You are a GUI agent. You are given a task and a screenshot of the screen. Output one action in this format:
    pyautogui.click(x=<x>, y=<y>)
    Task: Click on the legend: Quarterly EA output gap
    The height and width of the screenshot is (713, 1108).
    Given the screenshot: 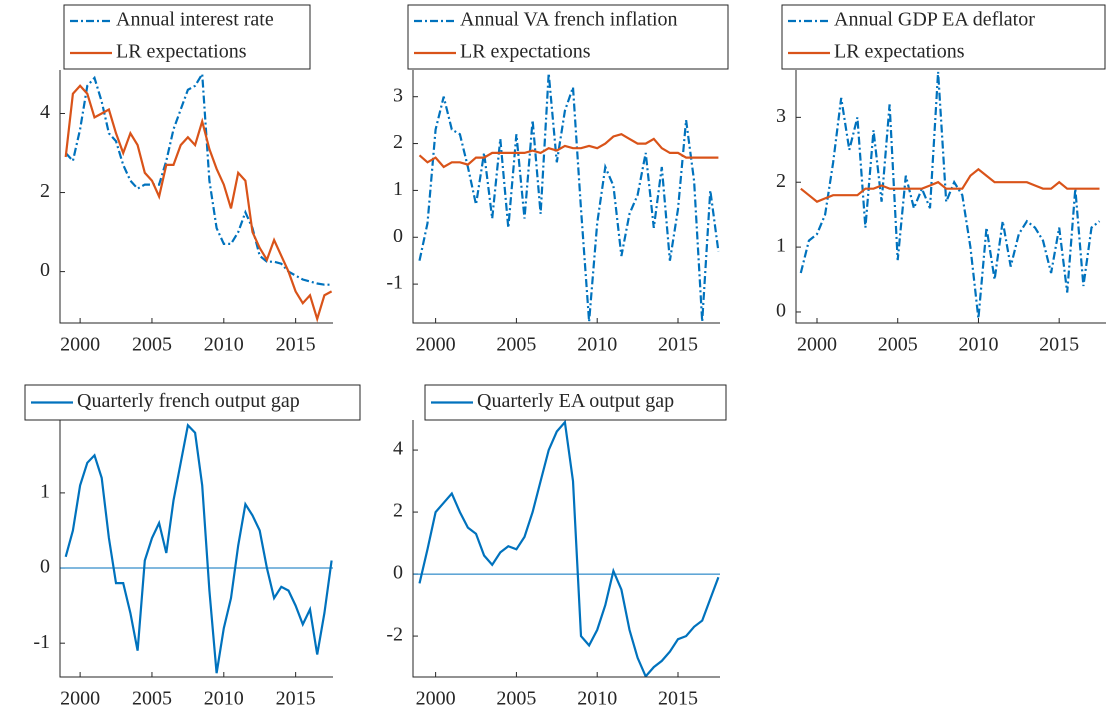 What is the action you would take?
    pyautogui.click(x=575, y=402)
    